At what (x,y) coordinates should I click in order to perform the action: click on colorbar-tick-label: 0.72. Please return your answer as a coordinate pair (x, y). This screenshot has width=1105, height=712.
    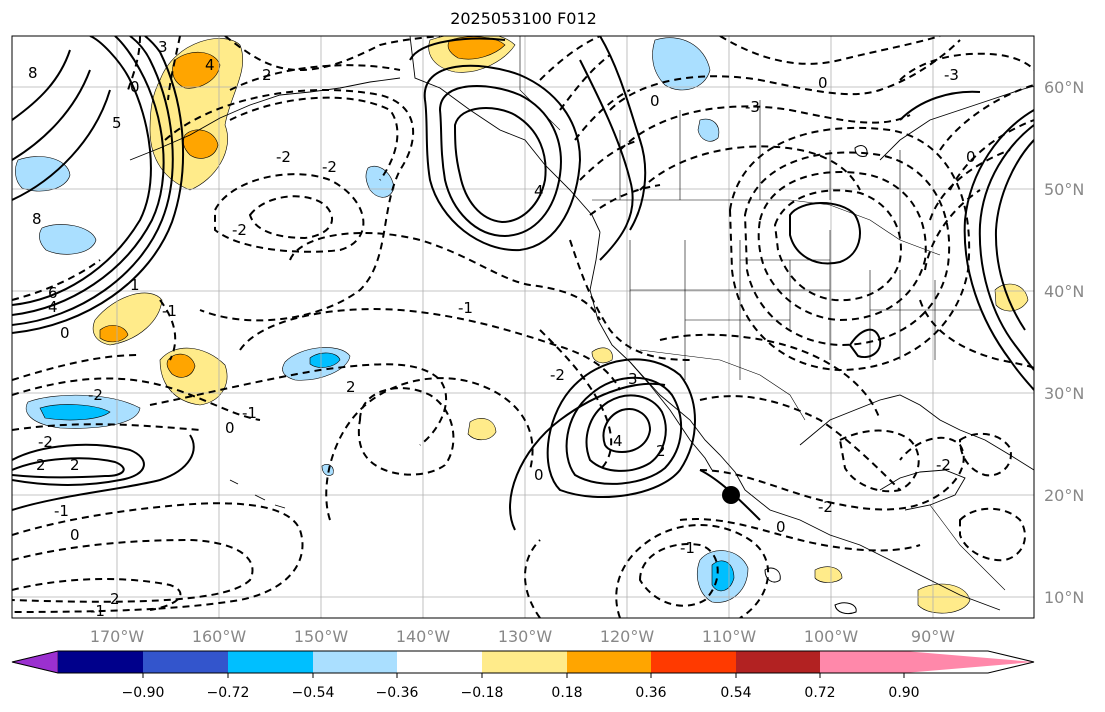
    Looking at the image, I should click on (819, 693).